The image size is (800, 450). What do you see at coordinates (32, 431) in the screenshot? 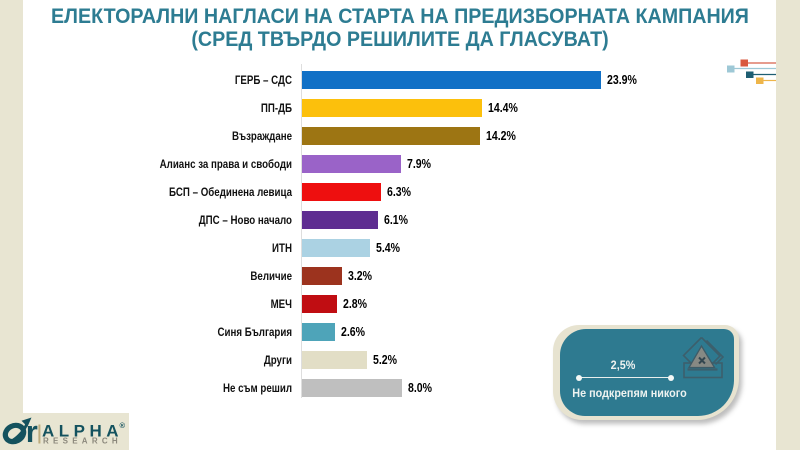
I see `svg-text: r` at bounding box center [32, 431].